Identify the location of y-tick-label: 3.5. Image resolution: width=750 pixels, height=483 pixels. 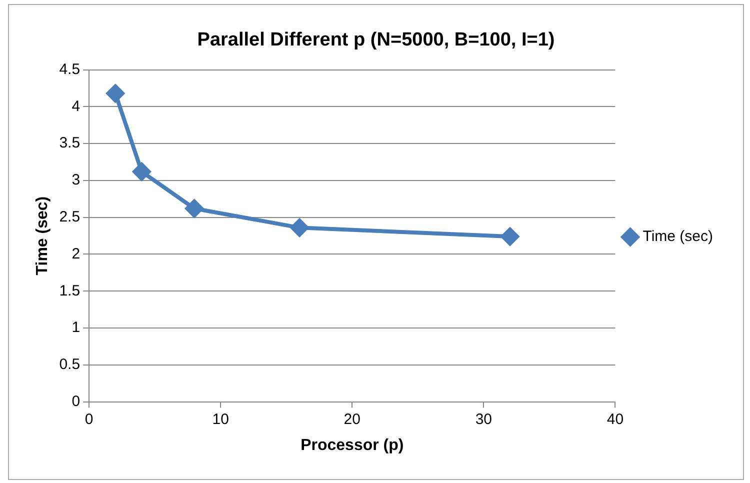
(69, 143).